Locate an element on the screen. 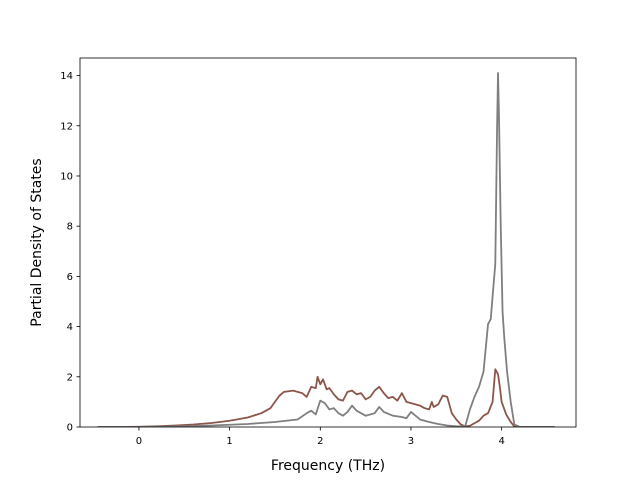  y-tick-label: 10 is located at coordinates (66, 176).